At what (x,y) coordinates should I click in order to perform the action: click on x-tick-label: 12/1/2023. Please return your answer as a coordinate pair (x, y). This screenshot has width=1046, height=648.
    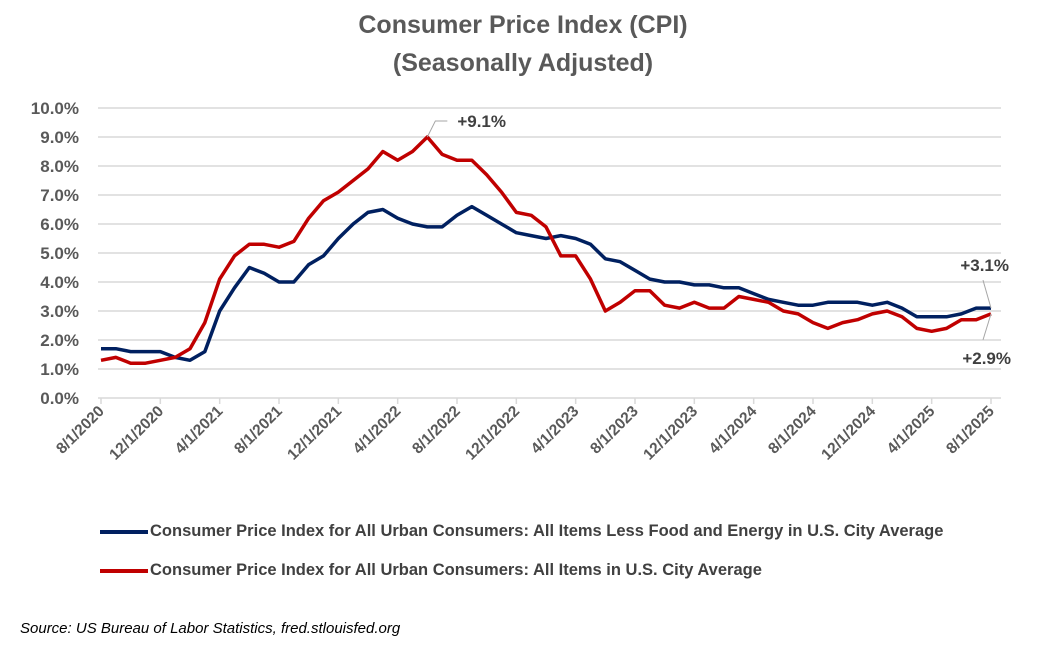
    Looking at the image, I should click on (670, 433).